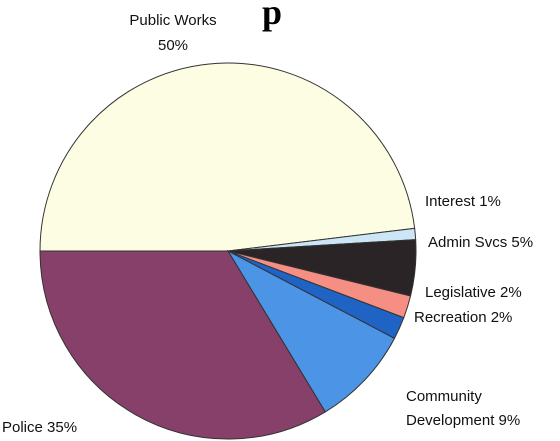  Describe the element at coordinates (272, 16) in the screenshot. I see `chart-title-fragment: p` at that location.